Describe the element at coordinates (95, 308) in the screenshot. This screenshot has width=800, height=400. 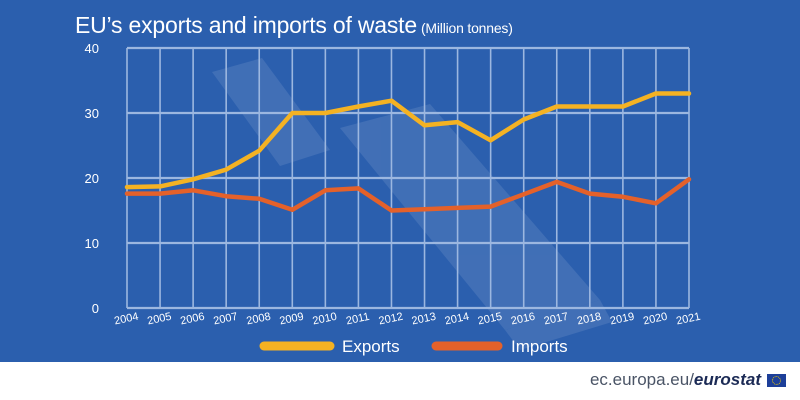
I see `y-tick-label: 0` at that location.